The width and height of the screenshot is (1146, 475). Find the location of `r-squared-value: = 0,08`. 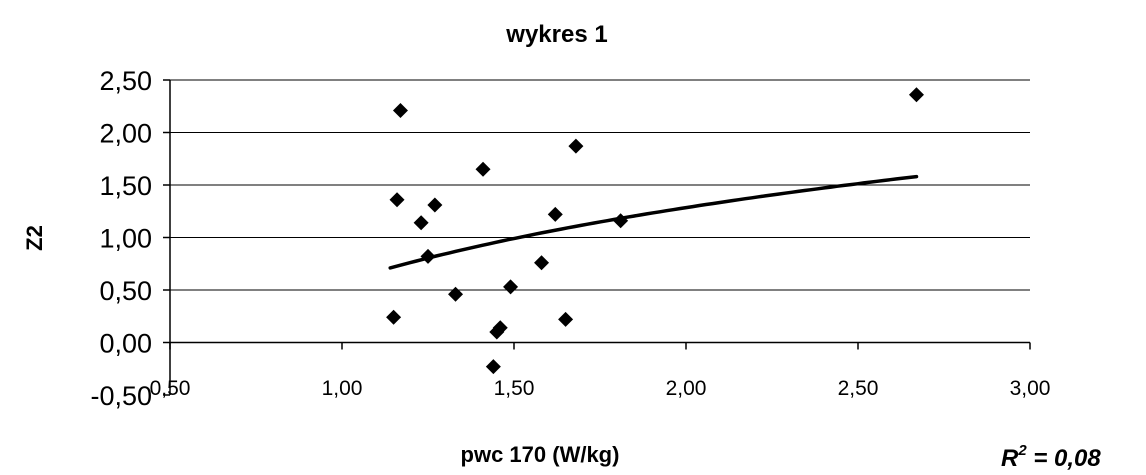

r-squared-value: = 0,08 is located at coordinates (1064, 458).